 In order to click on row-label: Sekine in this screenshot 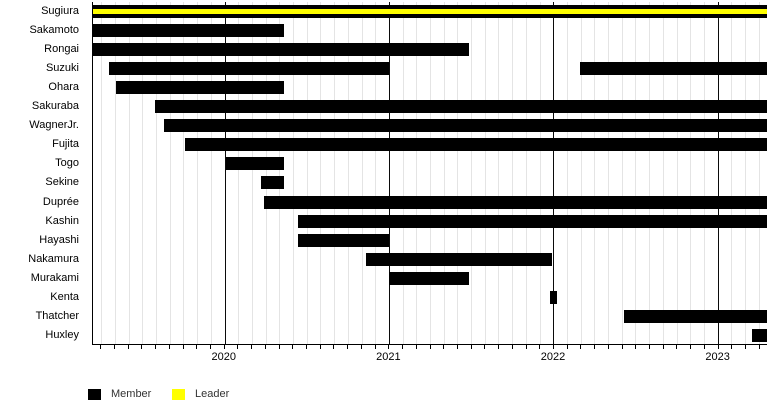, I will do `click(62, 182)`.